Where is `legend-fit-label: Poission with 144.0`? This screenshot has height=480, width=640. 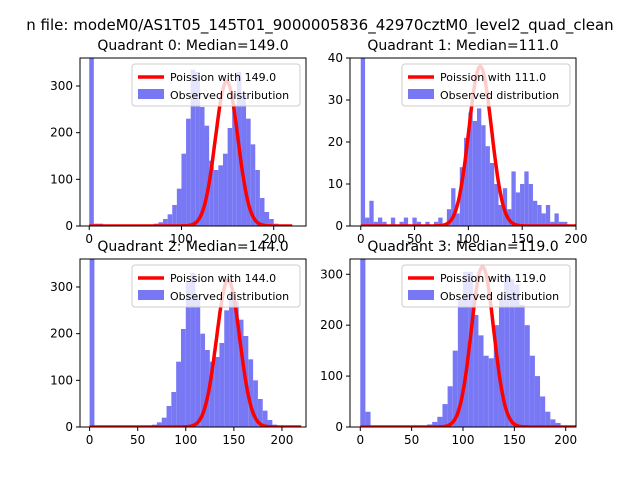 legend-fit-label: Poission with 144.0 is located at coordinates (223, 278).